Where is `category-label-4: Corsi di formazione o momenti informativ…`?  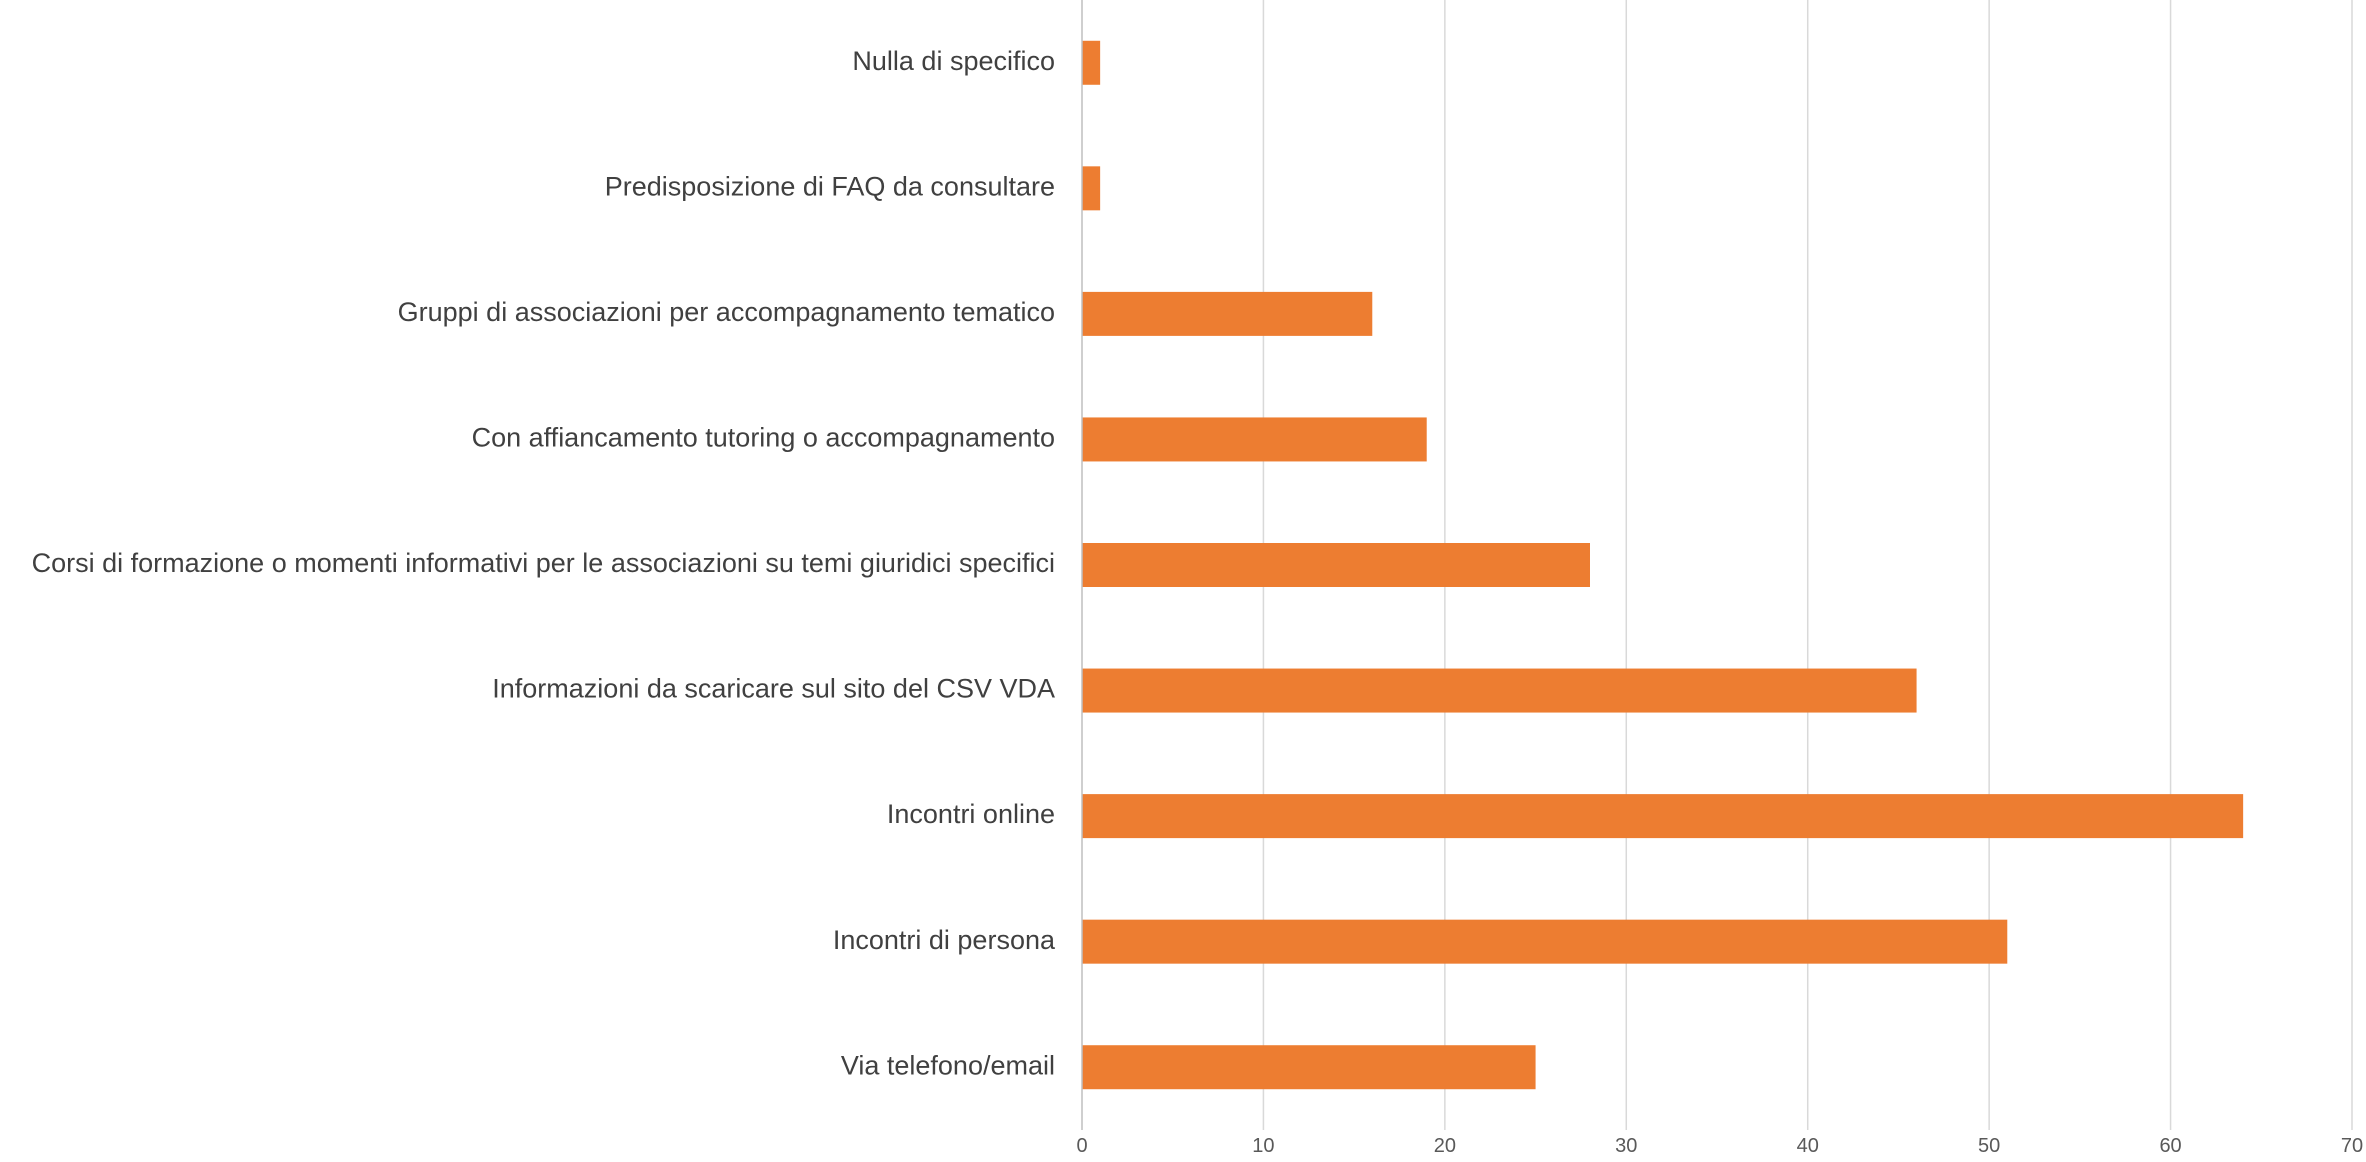 category-label-4: Corsi di formazione o momenti informativ… is located at coordinates (543, 563).